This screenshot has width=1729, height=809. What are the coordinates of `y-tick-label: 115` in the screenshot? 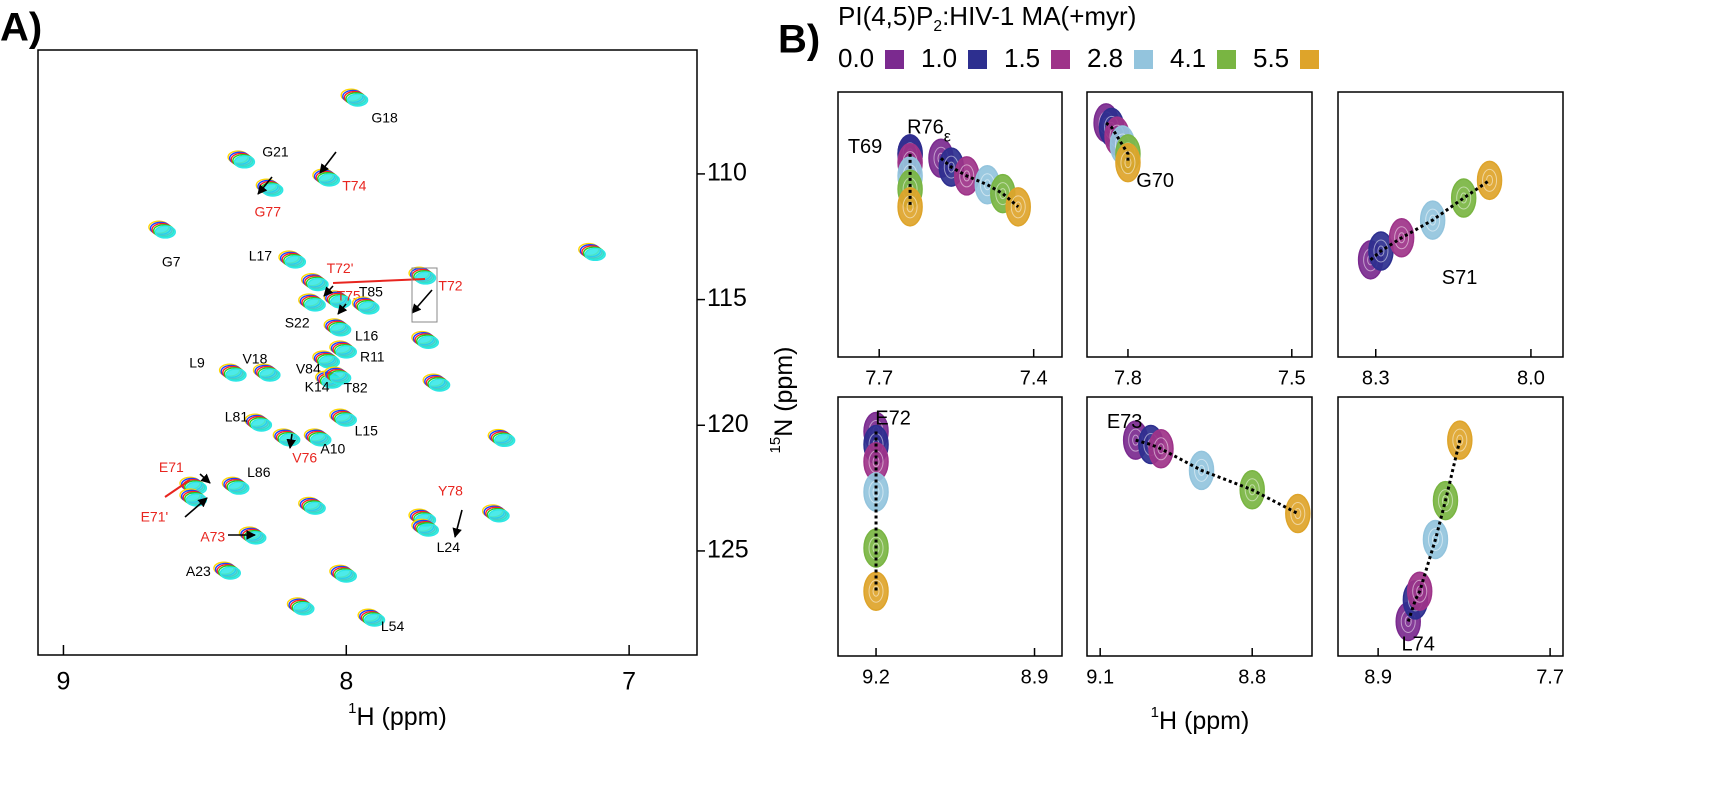 It's located at (727, 298).